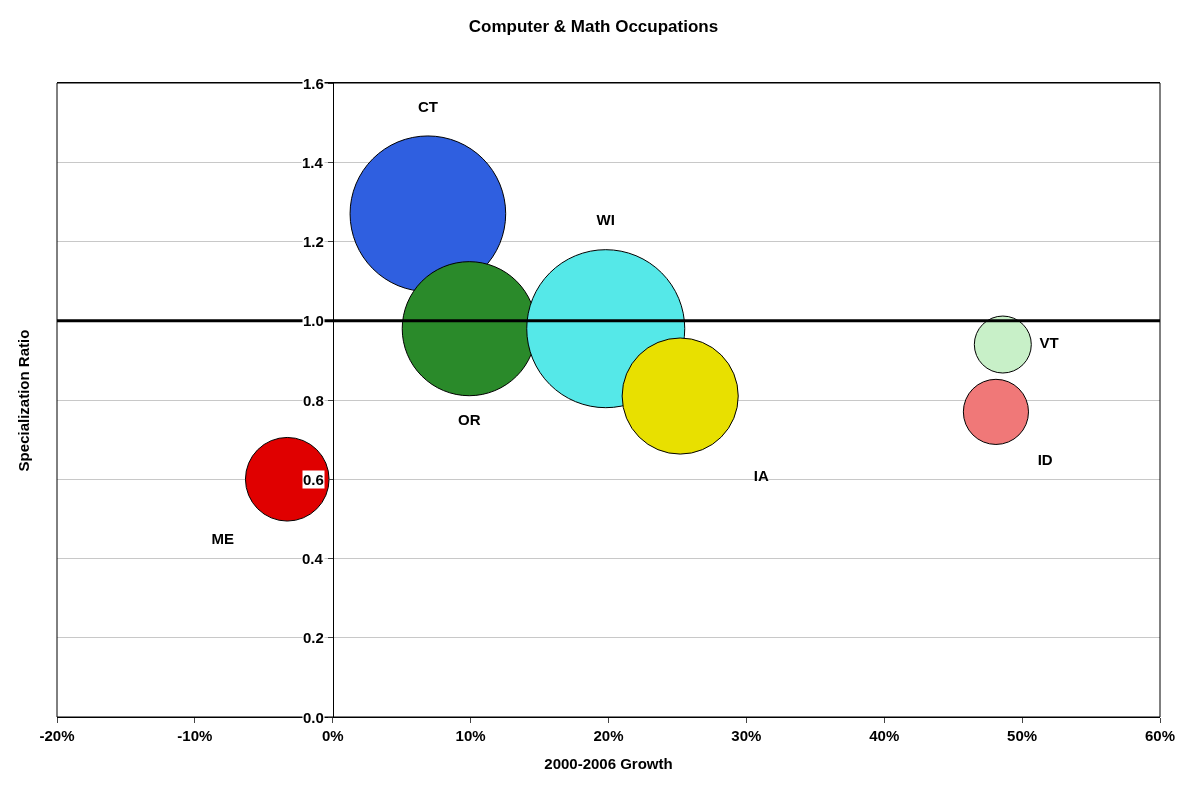  I want to click on series-label: WI, so click(605, 220).